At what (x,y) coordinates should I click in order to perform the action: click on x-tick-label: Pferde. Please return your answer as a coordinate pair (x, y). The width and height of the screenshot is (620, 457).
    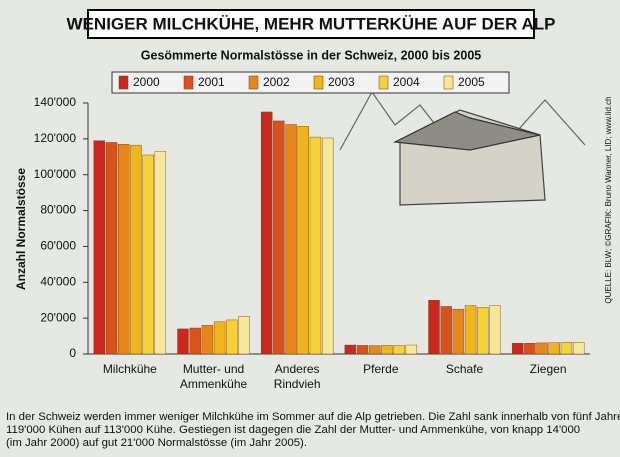
    Looking at the image, I should click on (381, 369).